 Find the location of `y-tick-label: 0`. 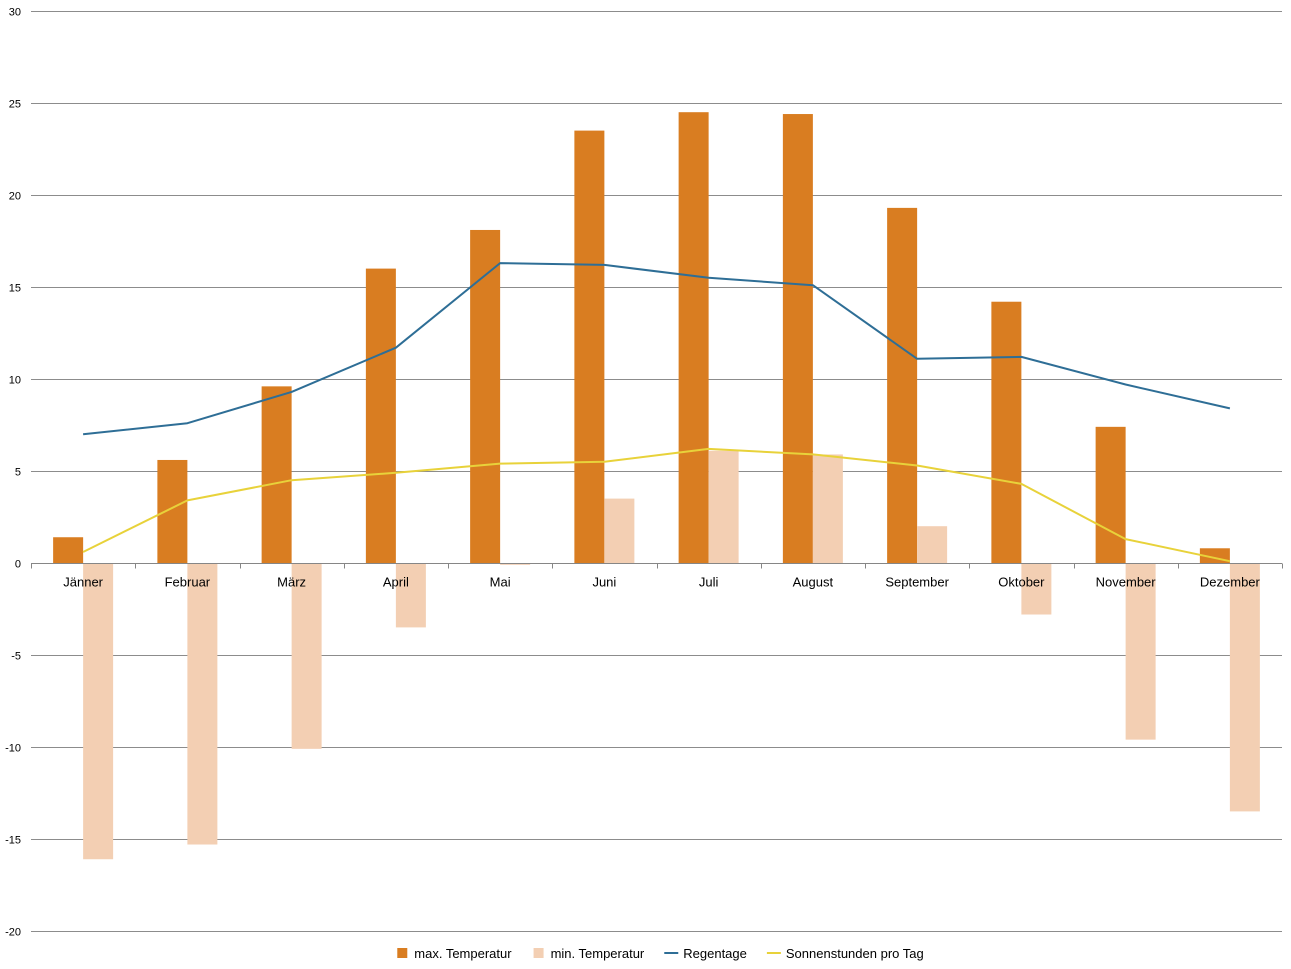

y-tick-label: 0 is located at coordinates (18, 565).